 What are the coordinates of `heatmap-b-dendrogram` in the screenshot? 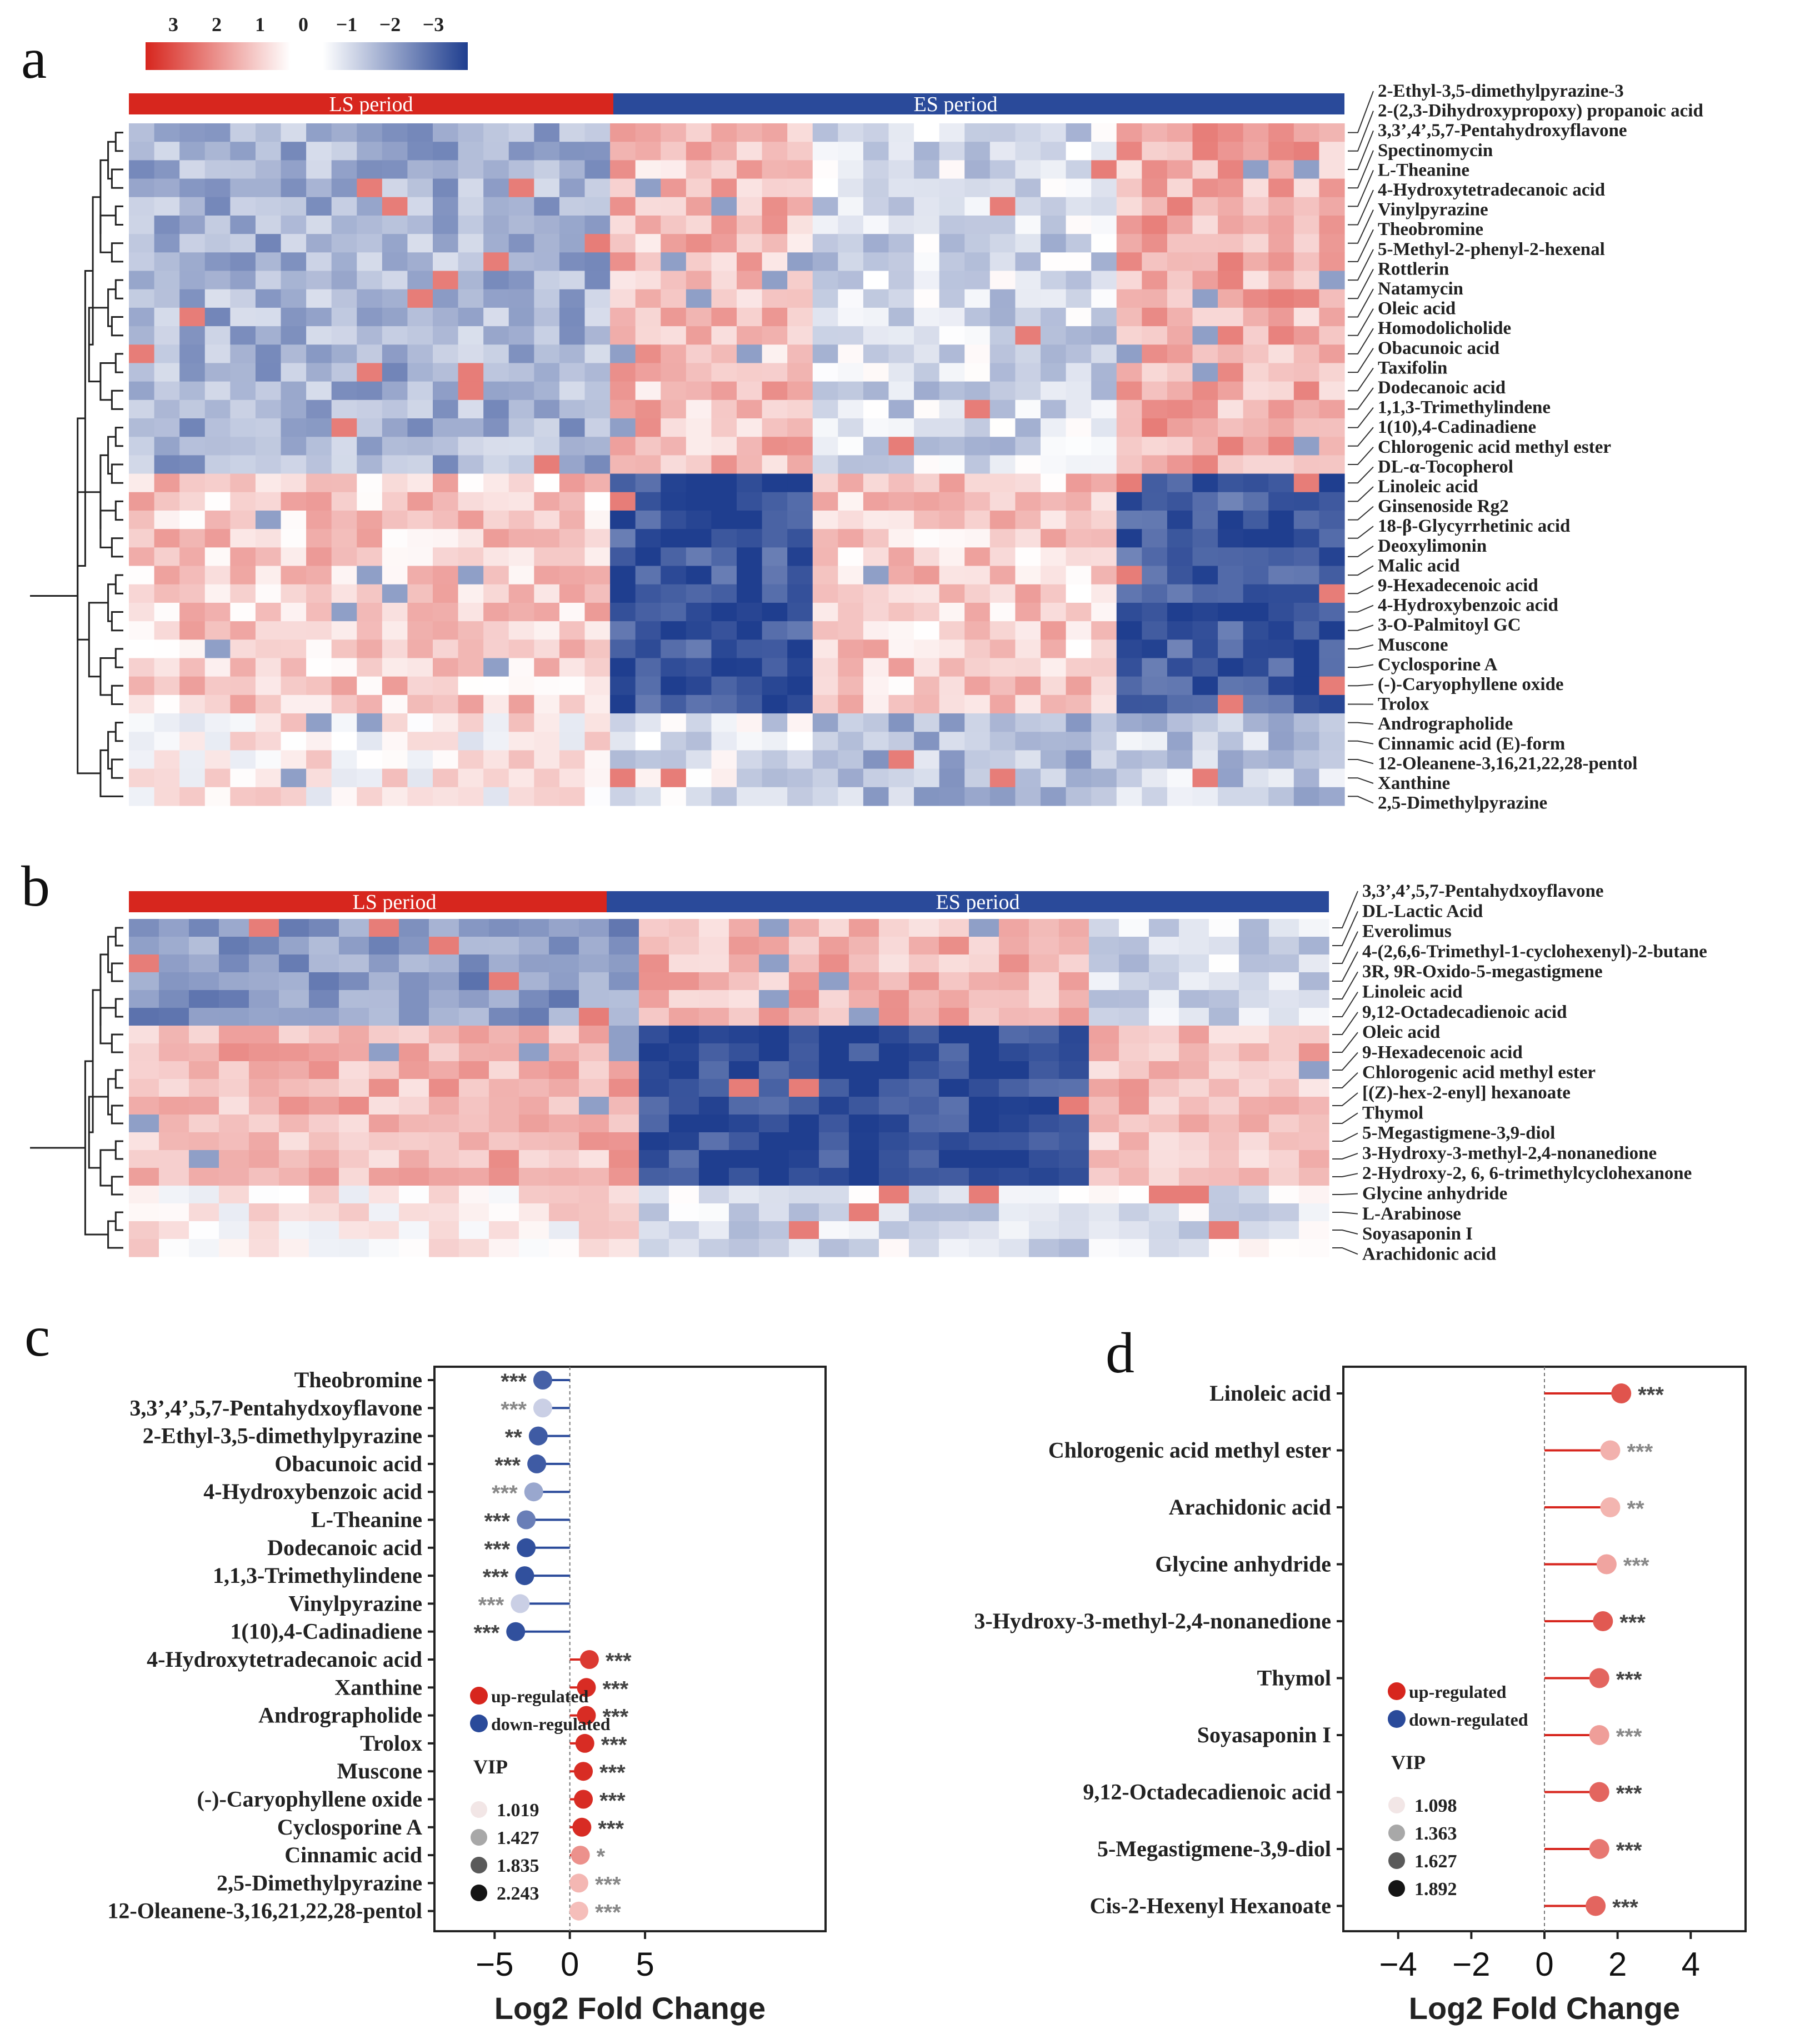 It's located at (77, 1088).